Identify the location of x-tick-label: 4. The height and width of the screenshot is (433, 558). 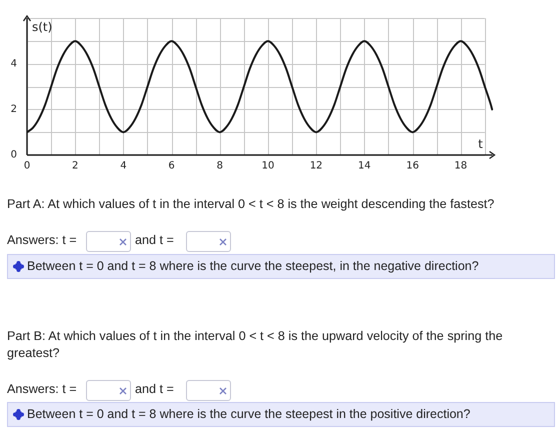
(123, 166).